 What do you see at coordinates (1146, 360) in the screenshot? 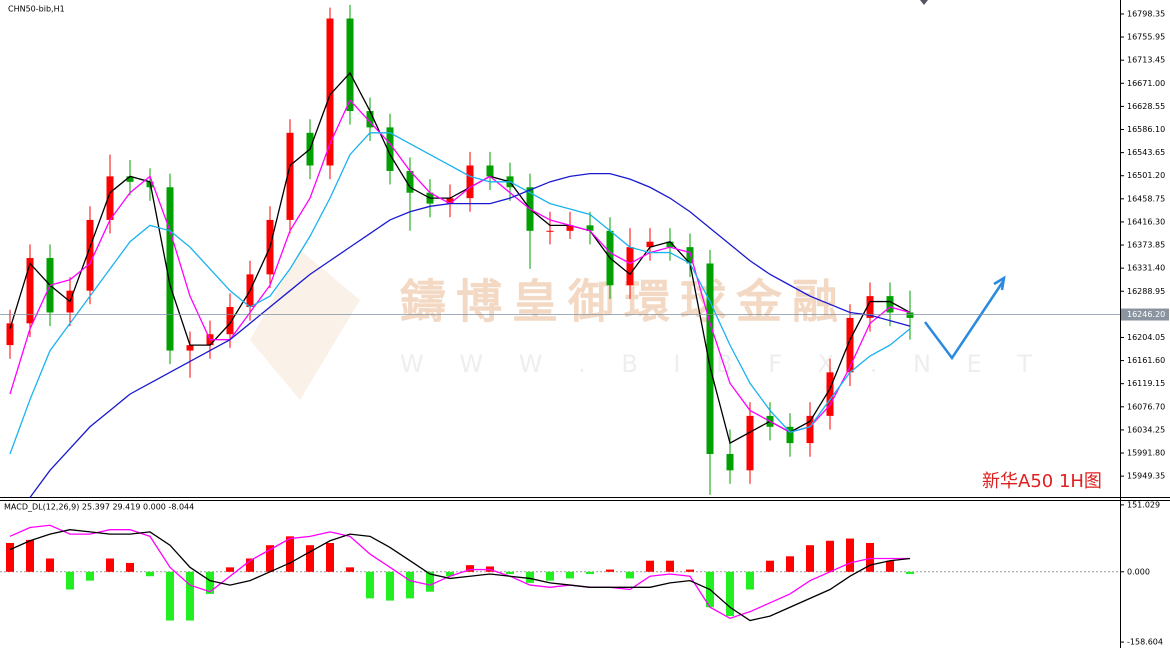
I see `y-tick-label: 16161.60` at bounding box center [1146, 360].